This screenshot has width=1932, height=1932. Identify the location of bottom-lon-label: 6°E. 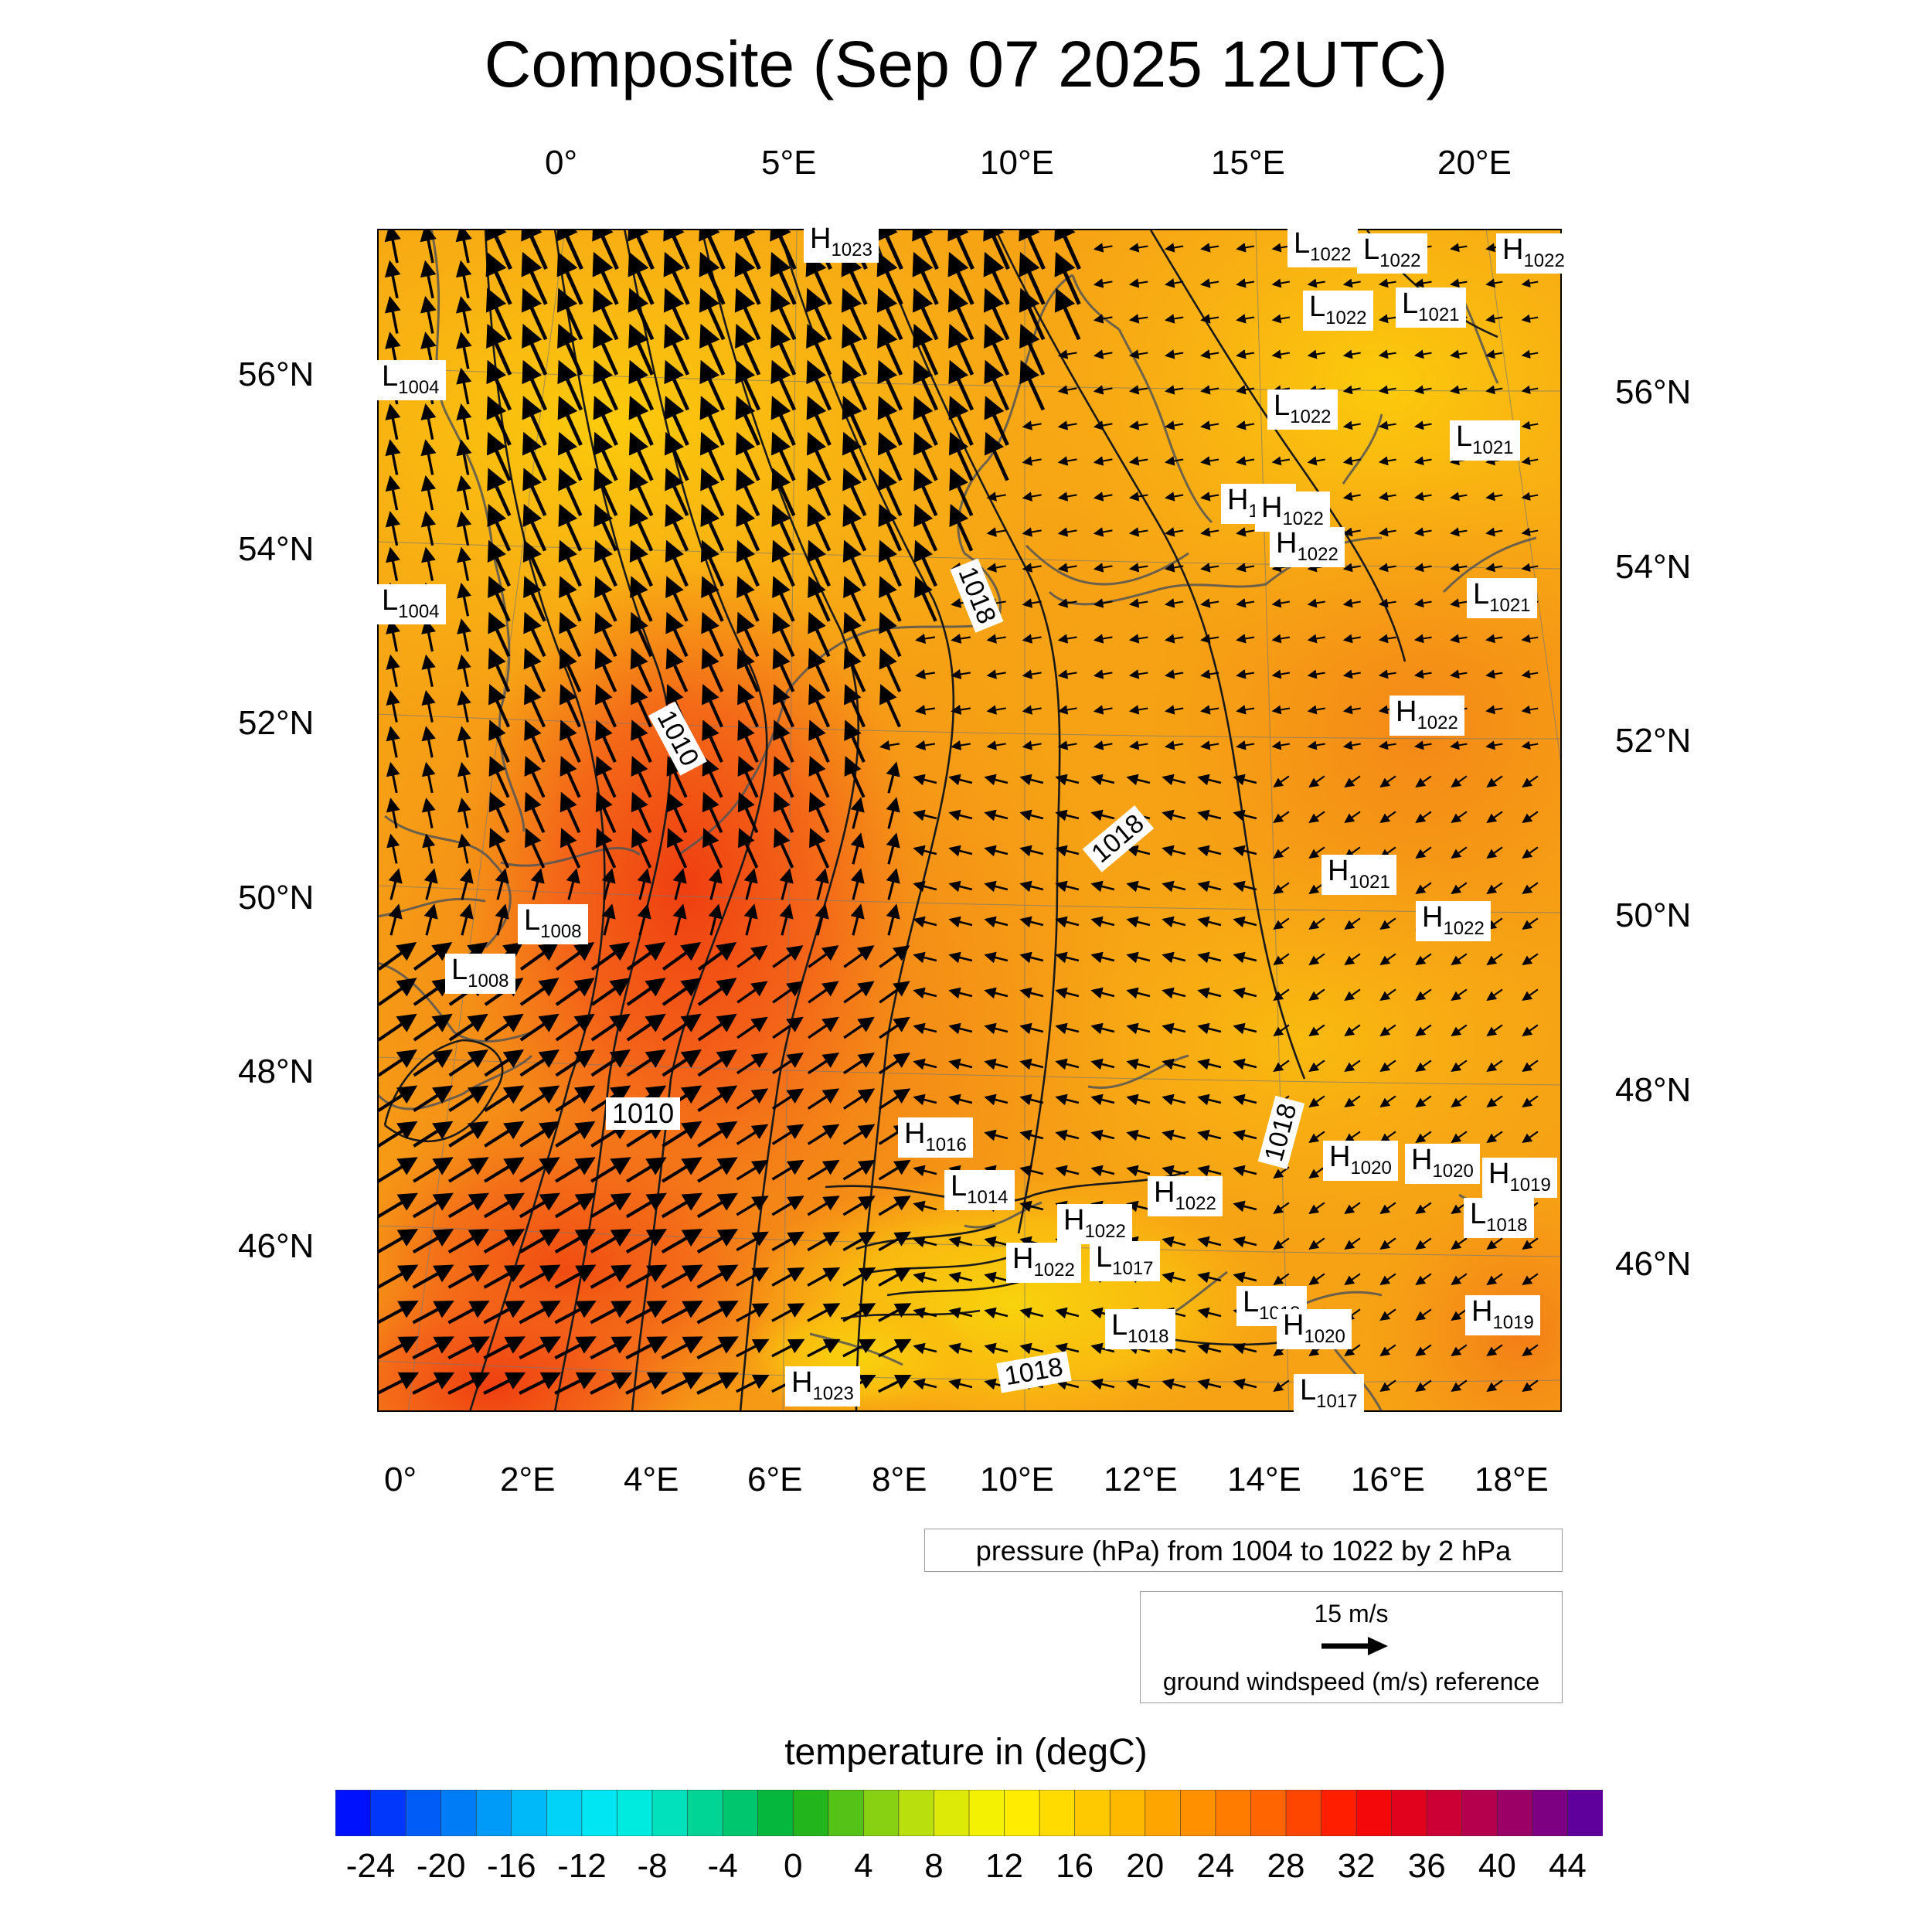
(775, 1480).